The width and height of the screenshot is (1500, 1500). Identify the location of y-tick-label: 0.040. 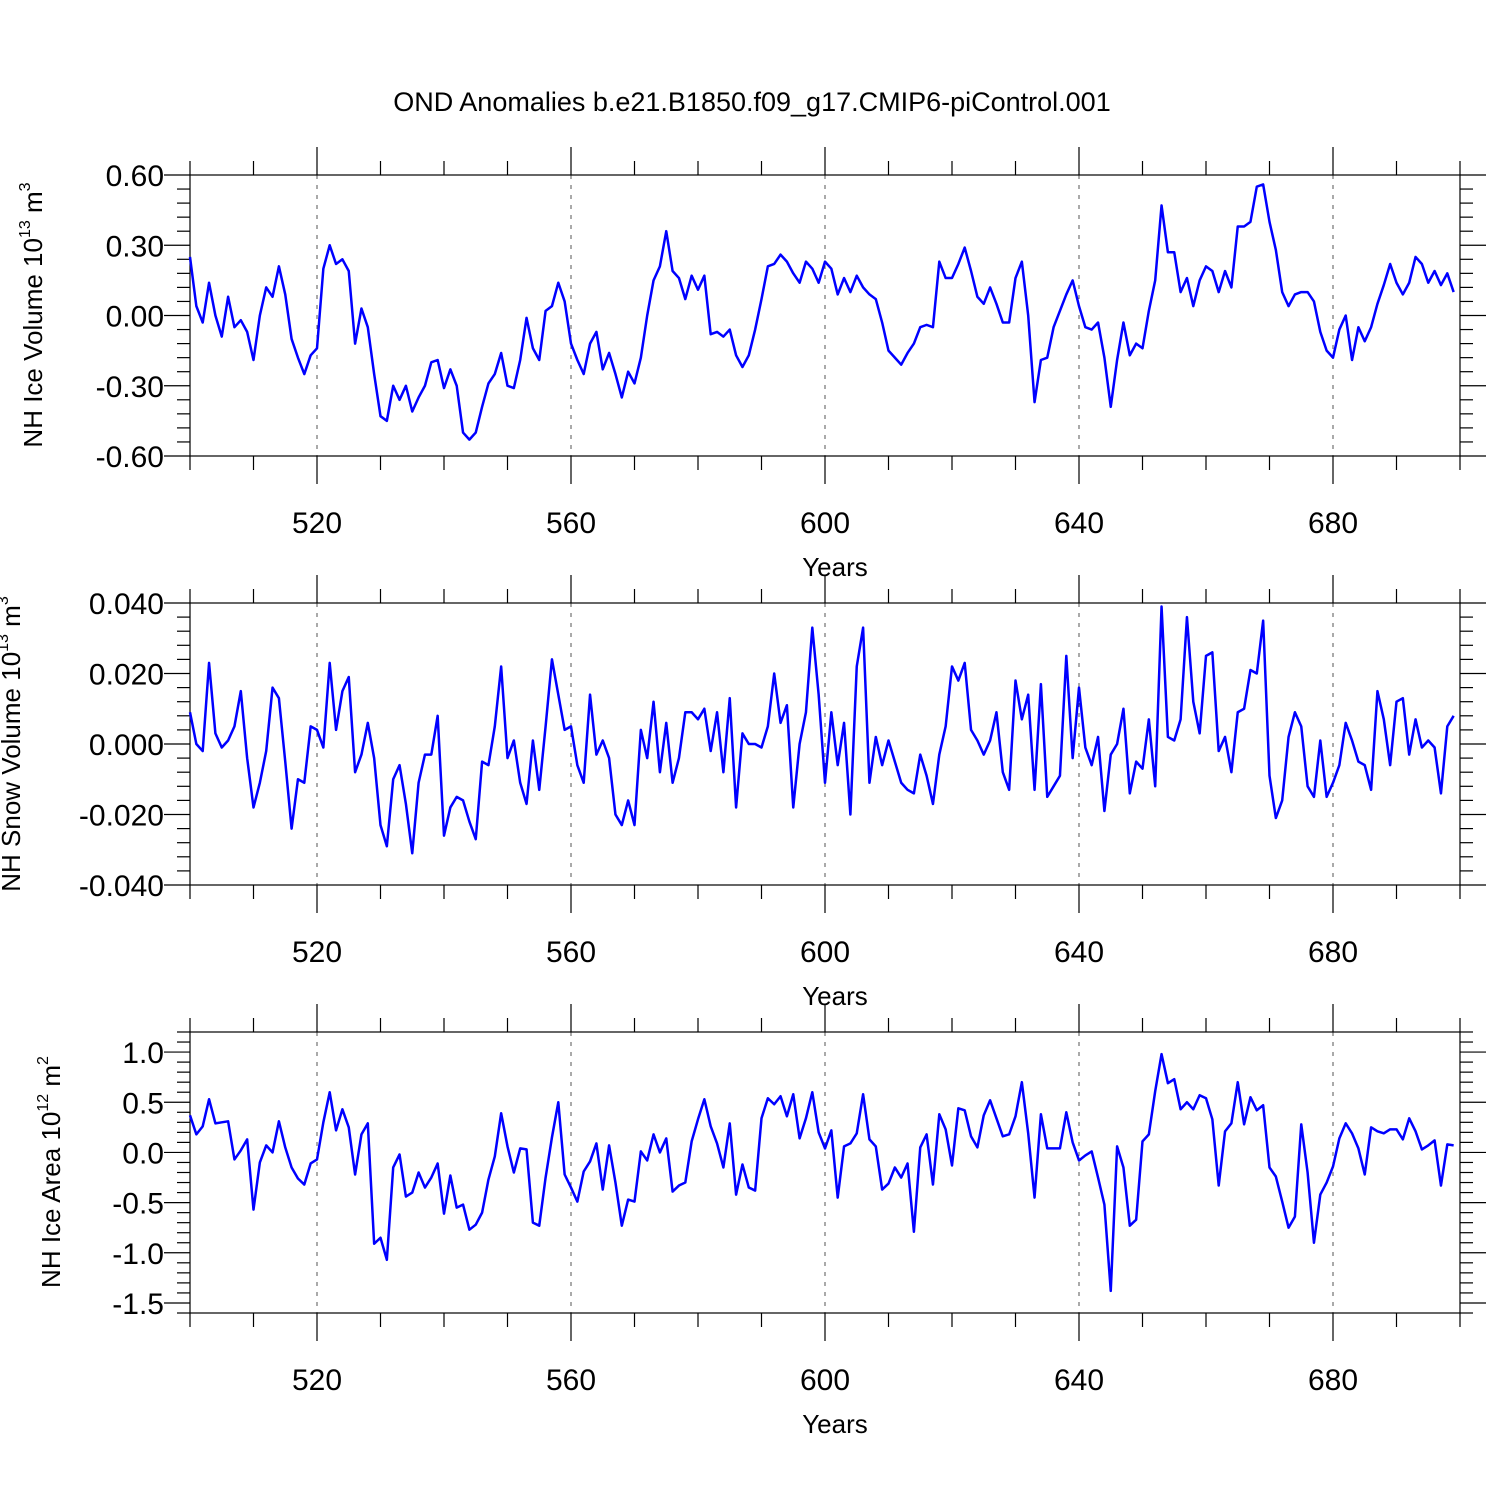
(126, 604).